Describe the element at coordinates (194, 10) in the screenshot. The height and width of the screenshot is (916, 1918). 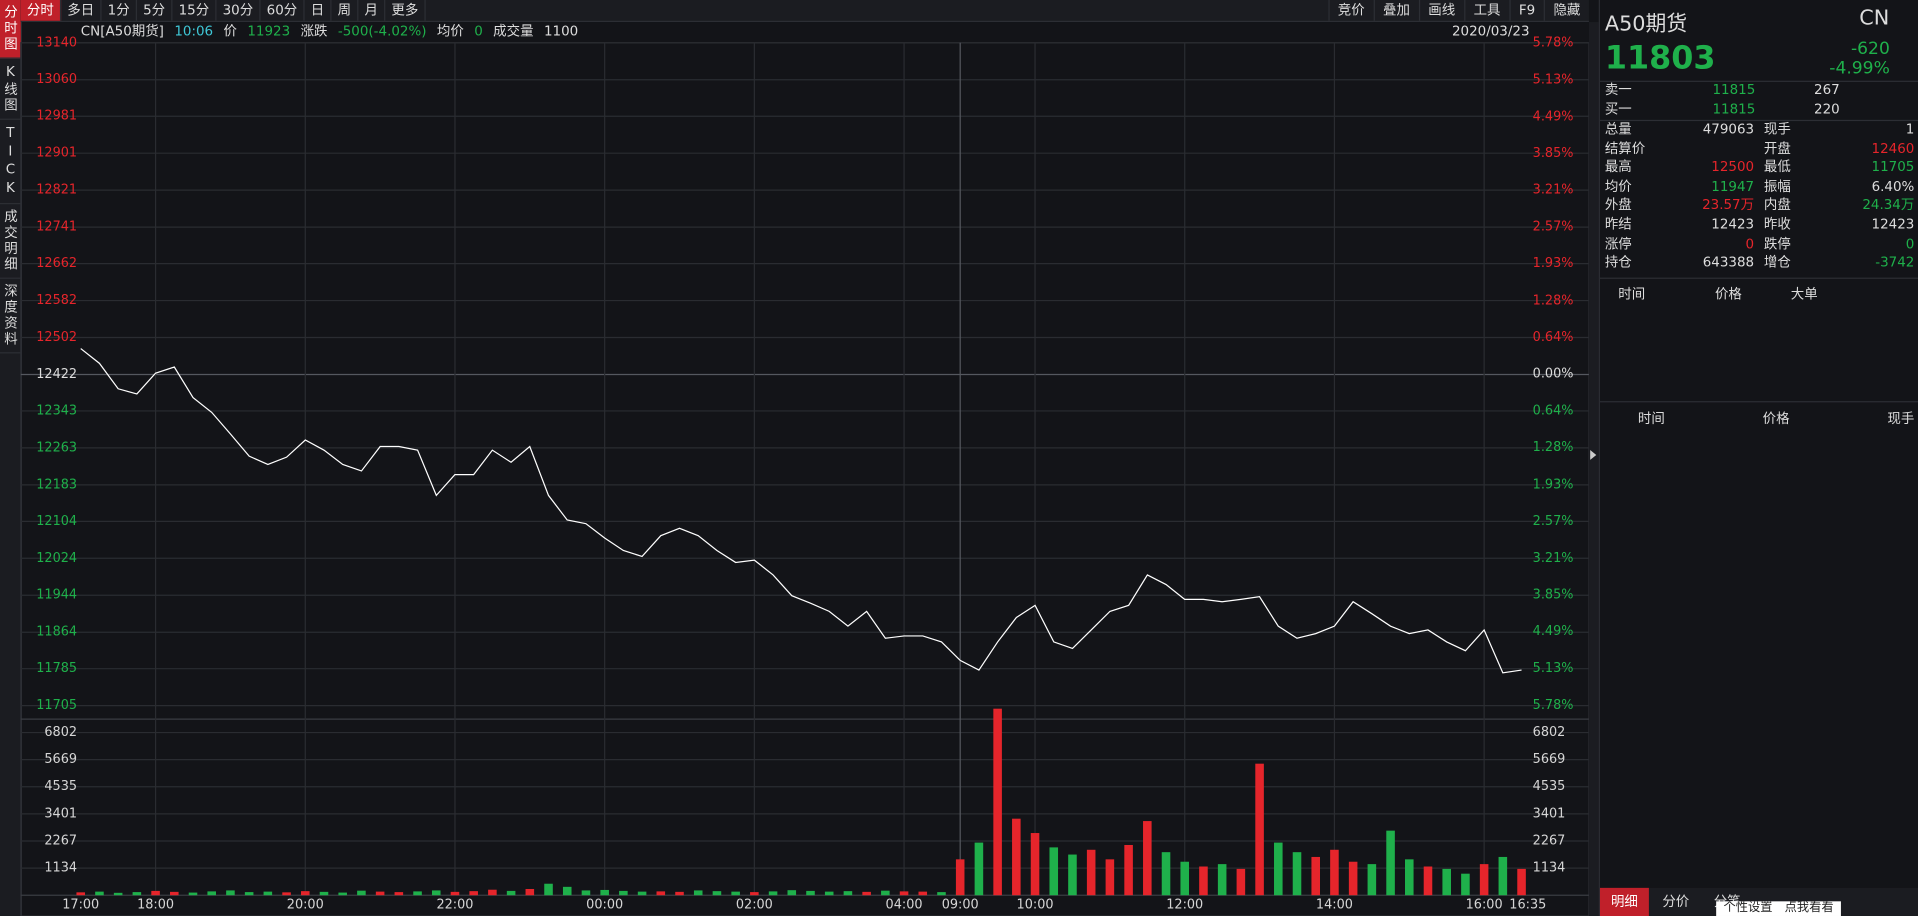
I see `period-tab: 15分` at that location.